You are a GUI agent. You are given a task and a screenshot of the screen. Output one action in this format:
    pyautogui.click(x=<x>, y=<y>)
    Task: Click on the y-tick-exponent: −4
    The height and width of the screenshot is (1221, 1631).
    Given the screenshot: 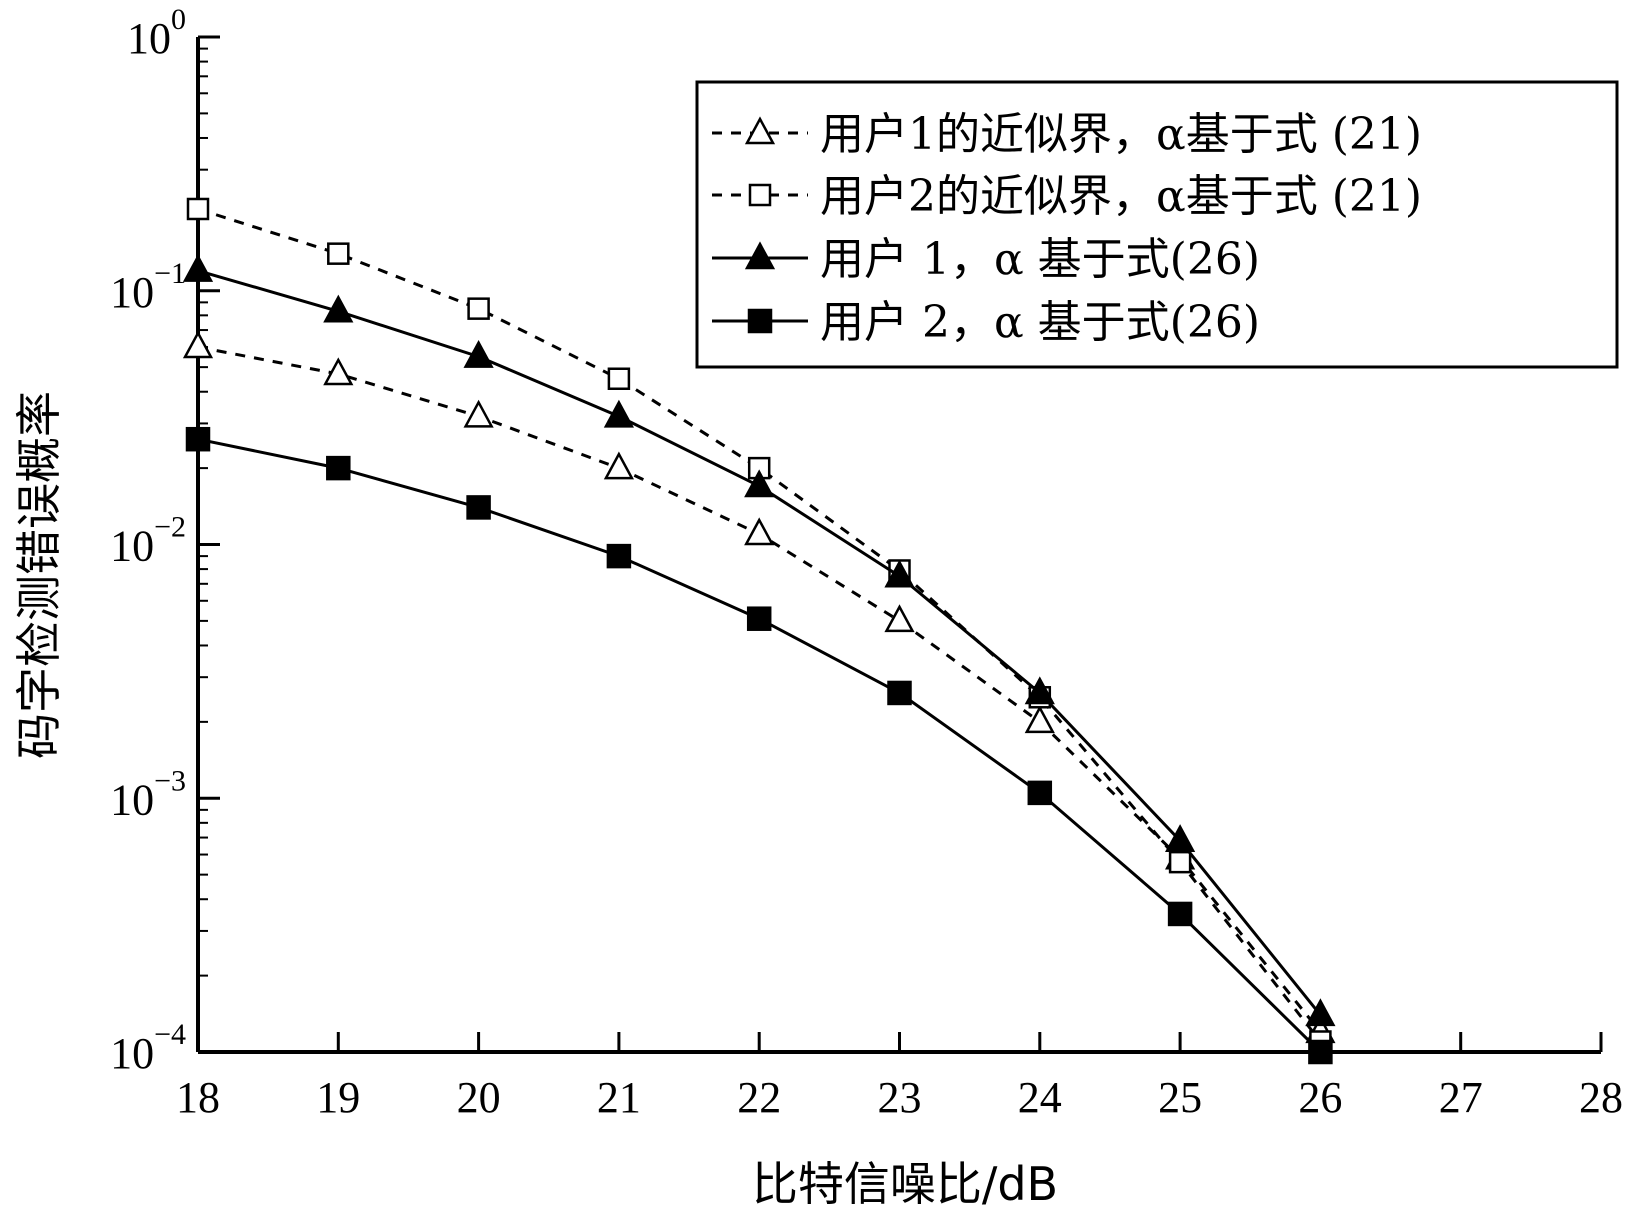 What is the action you would take?
    pyautogui.click(x=170, y=1034)
    